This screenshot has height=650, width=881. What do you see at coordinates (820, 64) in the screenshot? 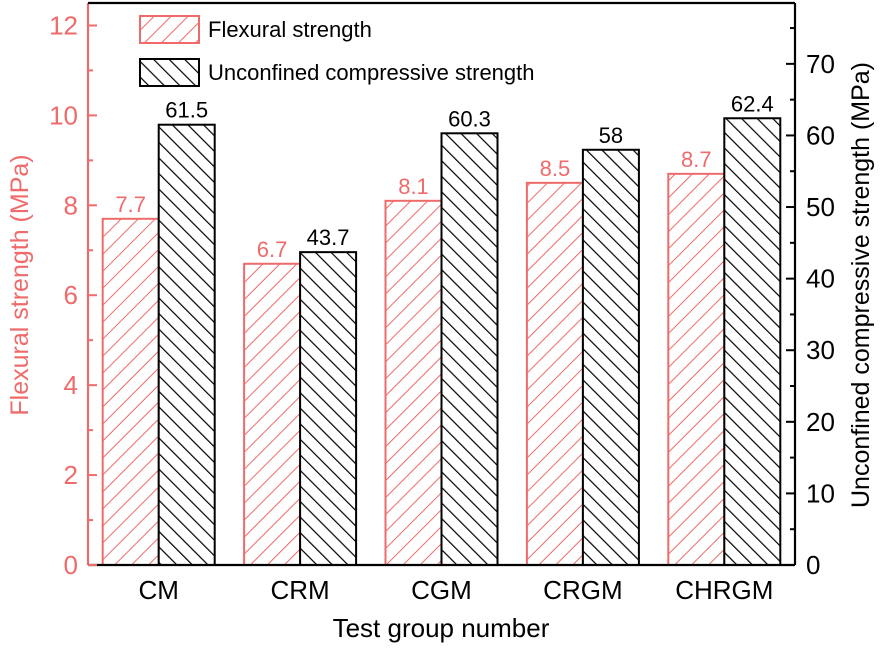
I see `right-tick-label: 70` at bounding box center [820, 64].